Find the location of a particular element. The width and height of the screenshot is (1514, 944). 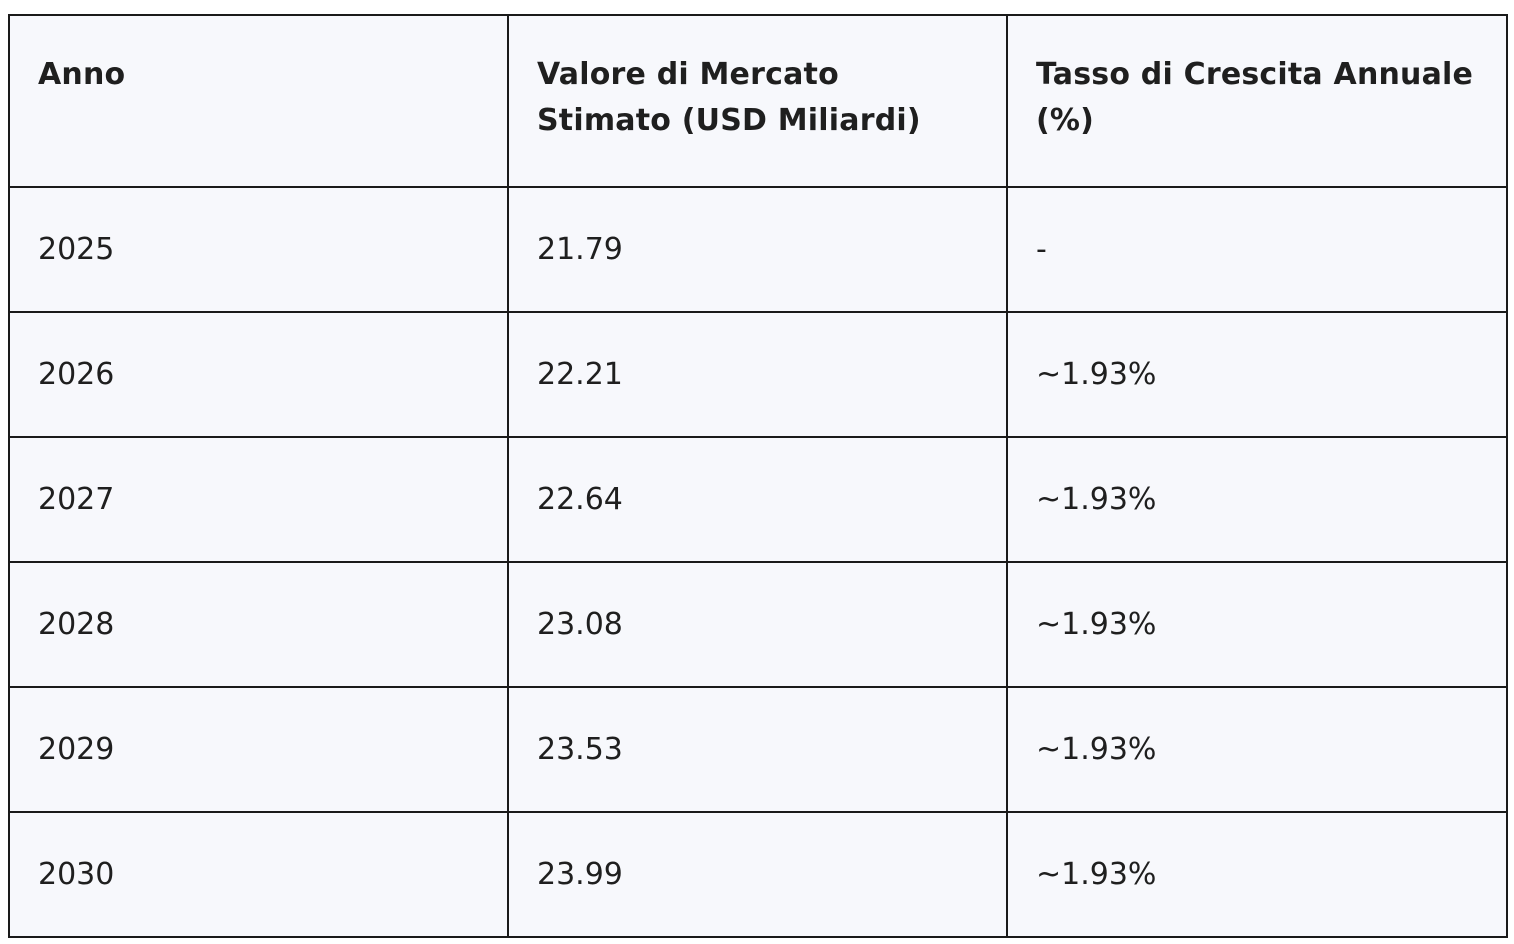

table-row: 2028 23.08 ~1.93% is located at coordinates (758, 624).